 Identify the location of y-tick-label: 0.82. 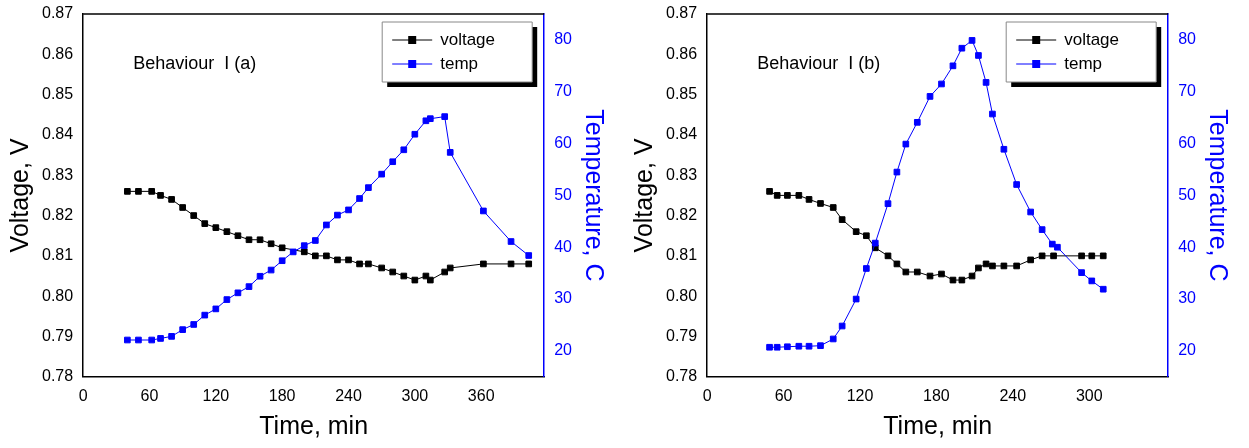
(682, 214).